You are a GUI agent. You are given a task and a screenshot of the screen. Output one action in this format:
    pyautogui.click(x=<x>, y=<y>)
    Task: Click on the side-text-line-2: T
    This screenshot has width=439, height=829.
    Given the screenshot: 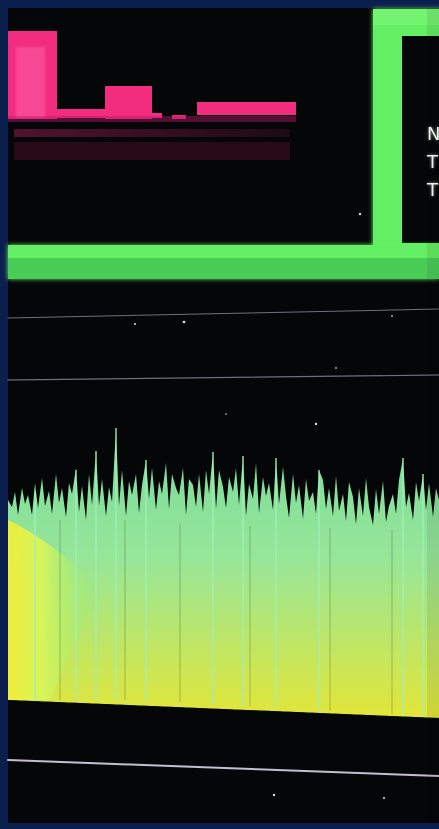 What is the action you would take?
    pyautogui.click(x=432, y=162)
    